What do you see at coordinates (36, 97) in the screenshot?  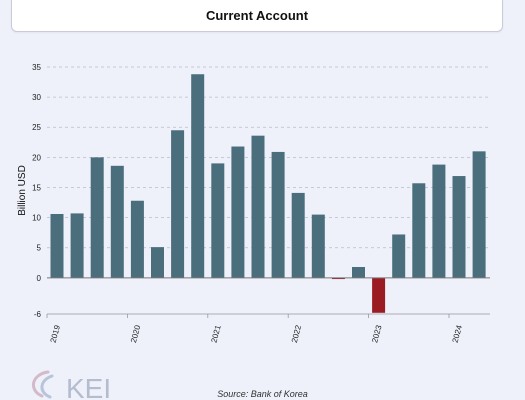 I see `y-tick-label: 30` at bounding box center [36, 97].